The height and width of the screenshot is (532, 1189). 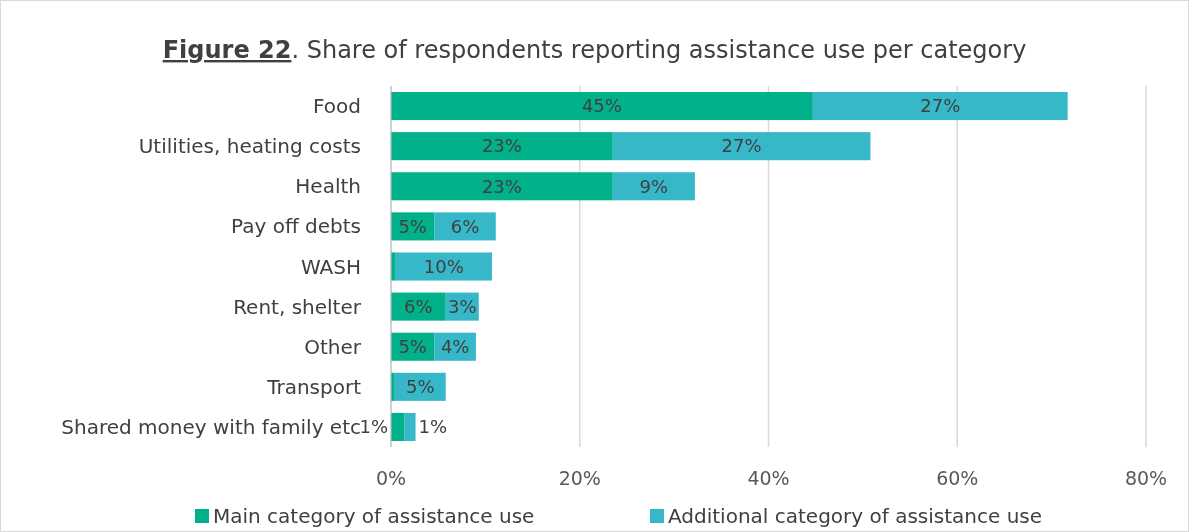 What do you see at coordinates (957, 477) in the screenshot?
I see `x-tick-label: 60%` at bounding box center [957, 477].